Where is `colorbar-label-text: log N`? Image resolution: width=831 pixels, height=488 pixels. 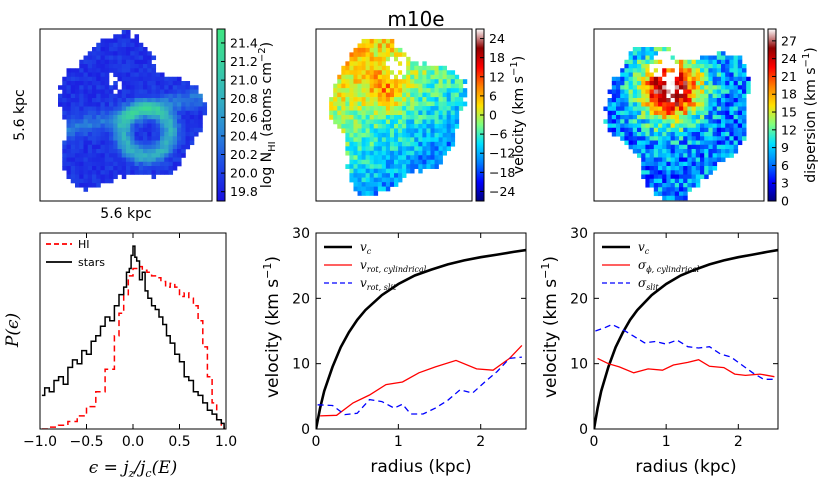
colorbar-label-text: log N is located at coordinates (267, 170).